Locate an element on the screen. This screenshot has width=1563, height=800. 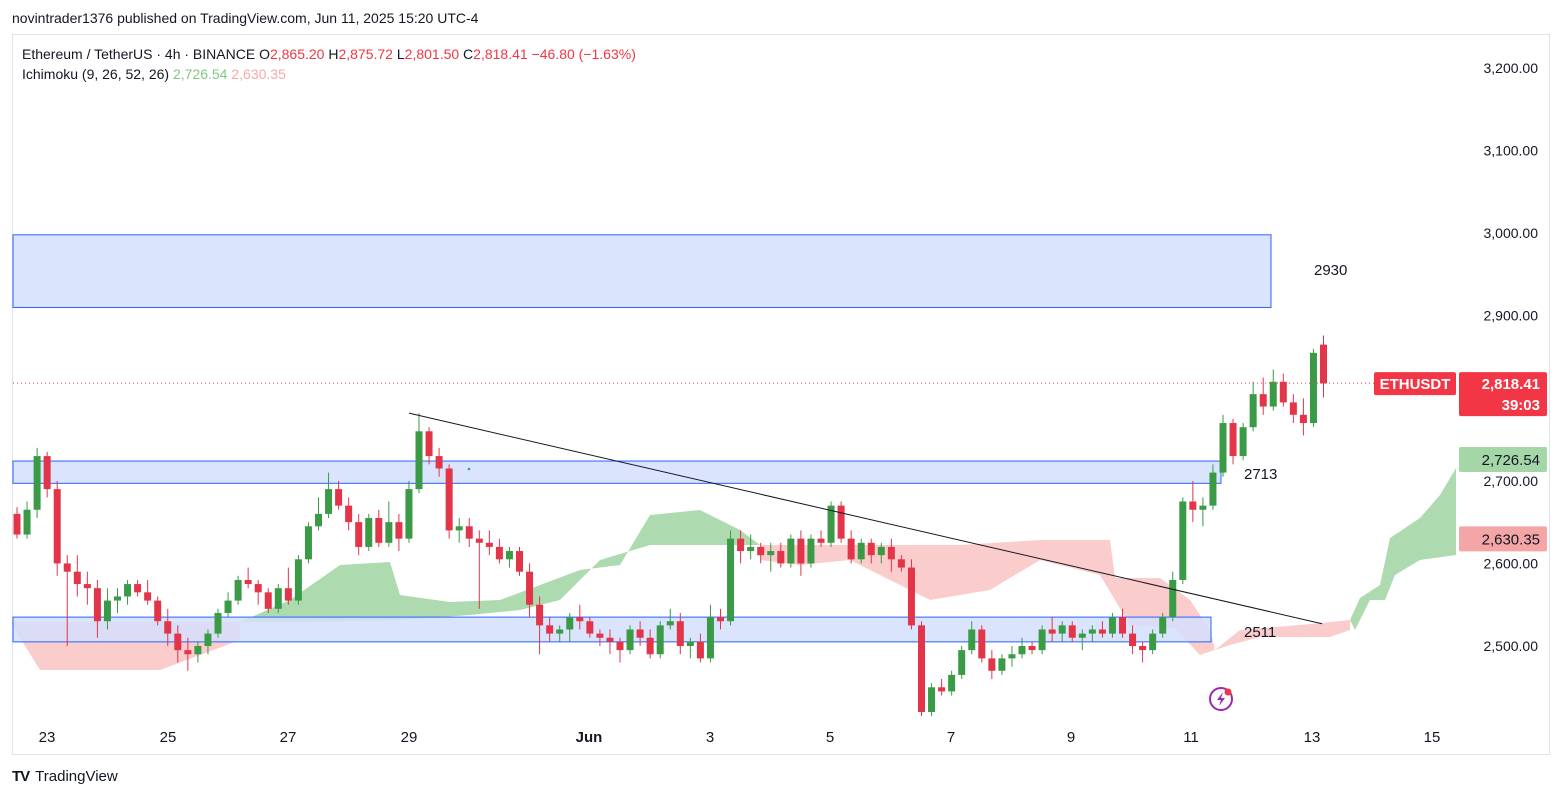
open-value: 2,865.20 is located at coordinates (297, 54).